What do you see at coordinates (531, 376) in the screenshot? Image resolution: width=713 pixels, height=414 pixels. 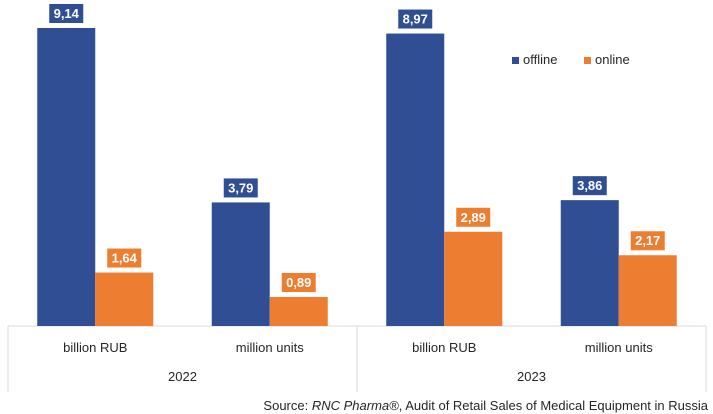 I see `group-tick-label: 2023` at bounding box center [531, 376].